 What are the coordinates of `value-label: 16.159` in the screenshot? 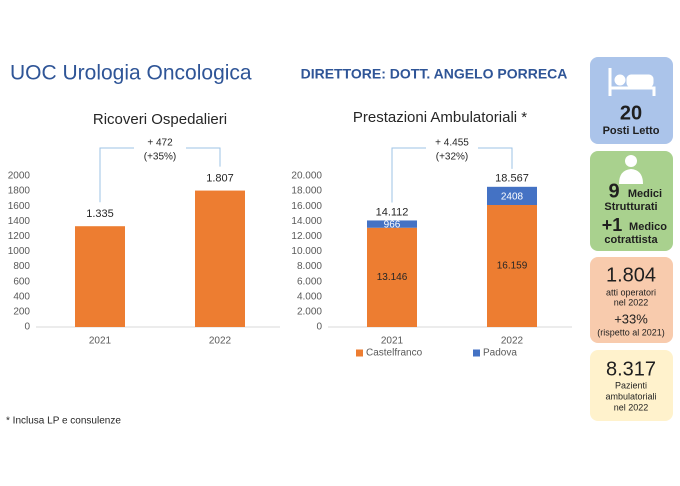 It's located at (512, 266).